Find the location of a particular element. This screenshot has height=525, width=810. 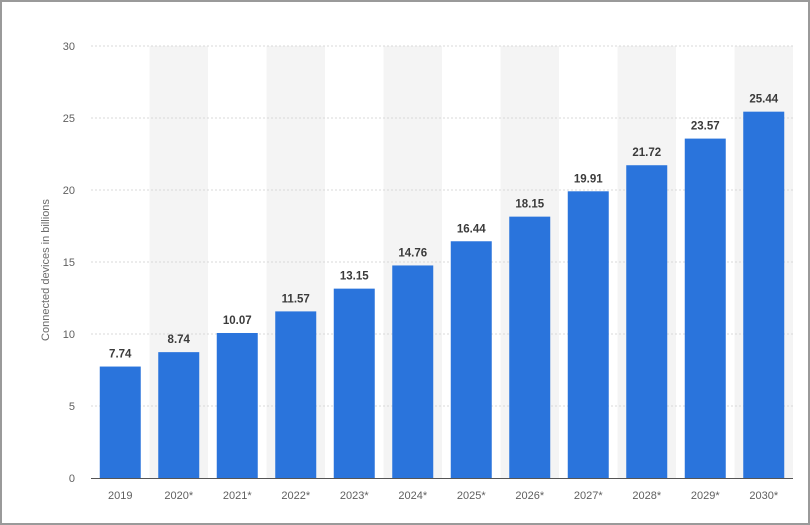

bar-value-label: 11.57 is located at coordinates (296, 299).